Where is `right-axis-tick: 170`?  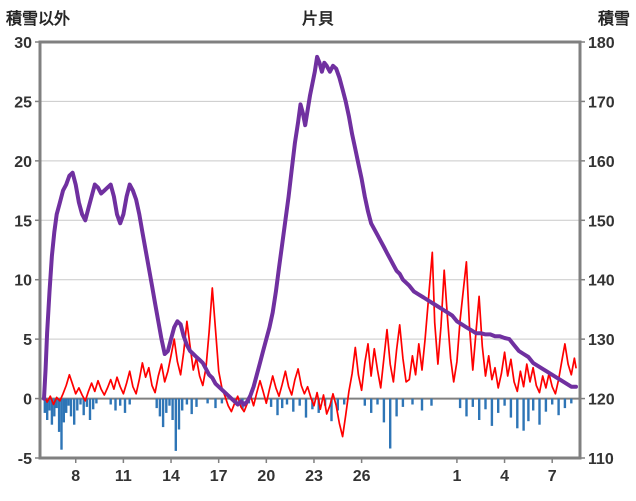
right-axis-tick: 170 is located at coordinates (601, 102).